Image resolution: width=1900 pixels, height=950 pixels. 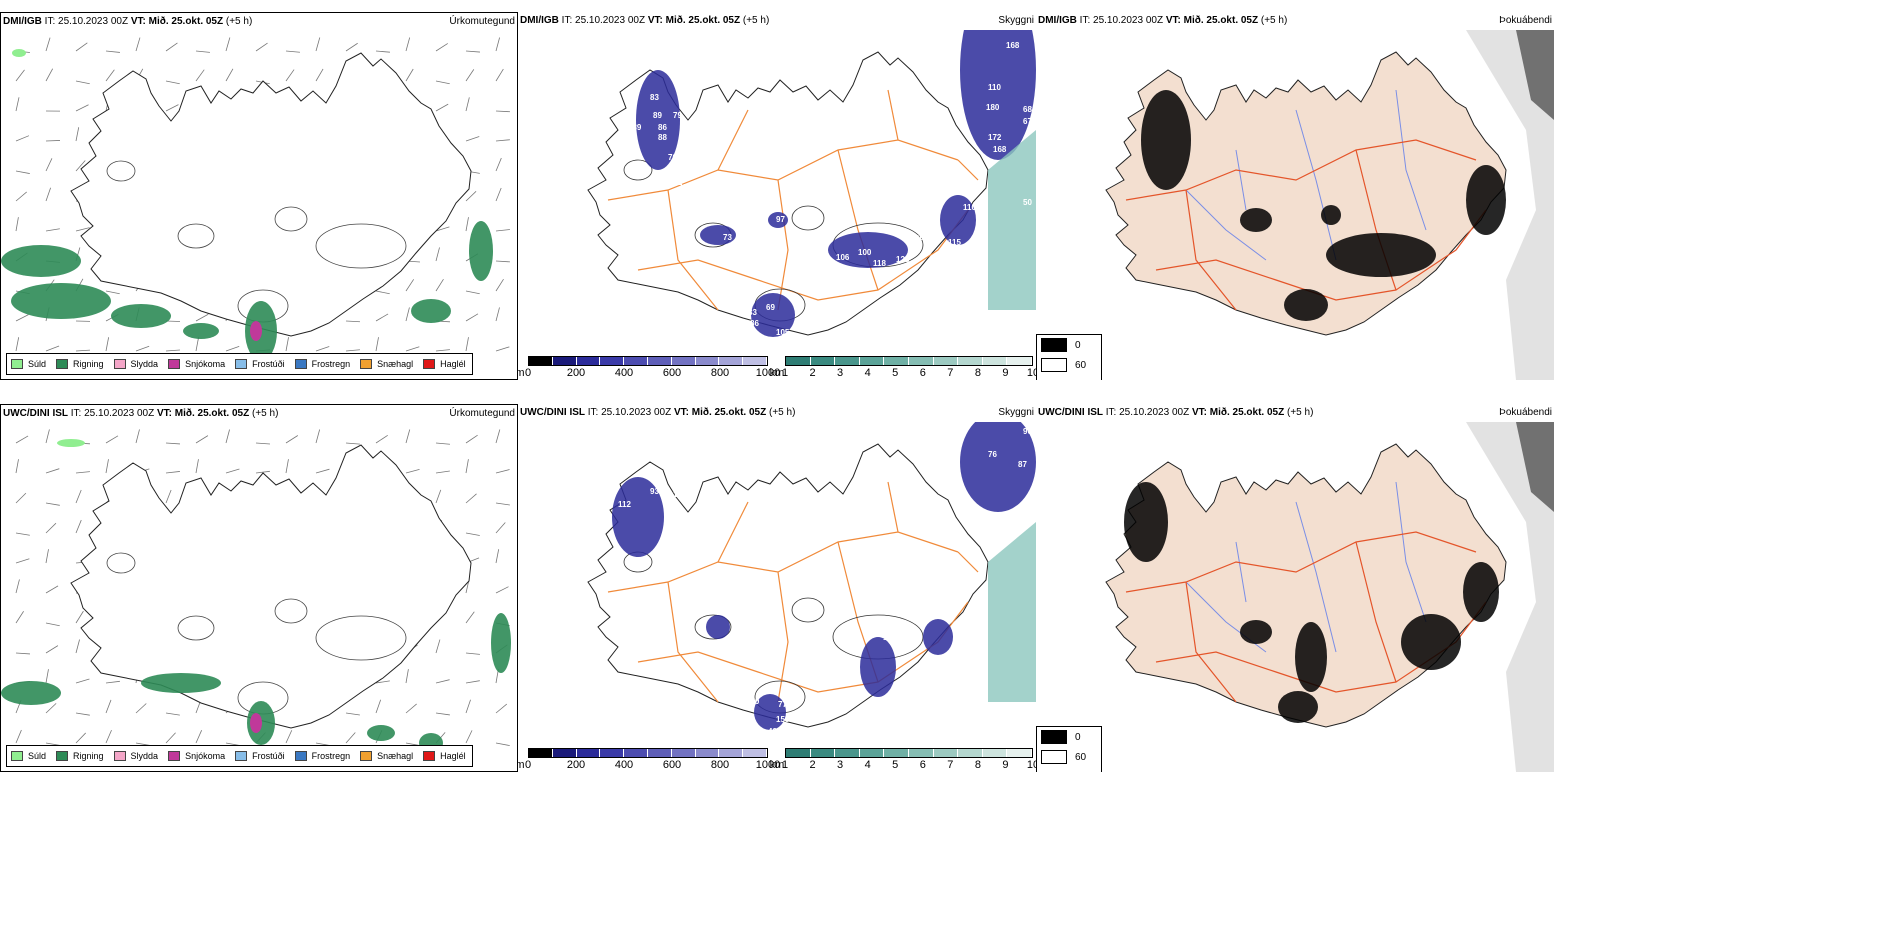 What do you see at coordinates (843, 257) in the screenshot?
I see `visibility-label: 106` at bounding box center [843, 257].